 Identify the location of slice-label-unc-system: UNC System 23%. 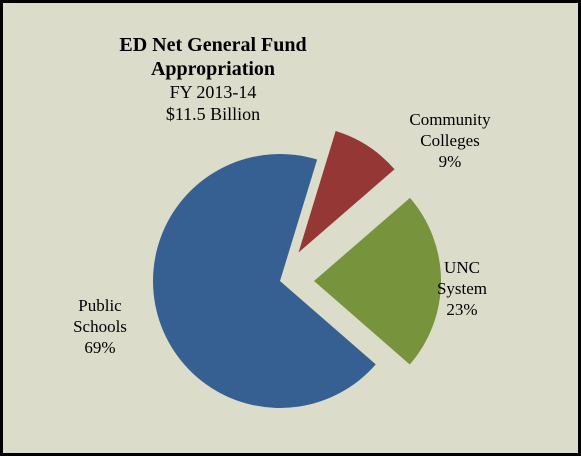
(462, 288).